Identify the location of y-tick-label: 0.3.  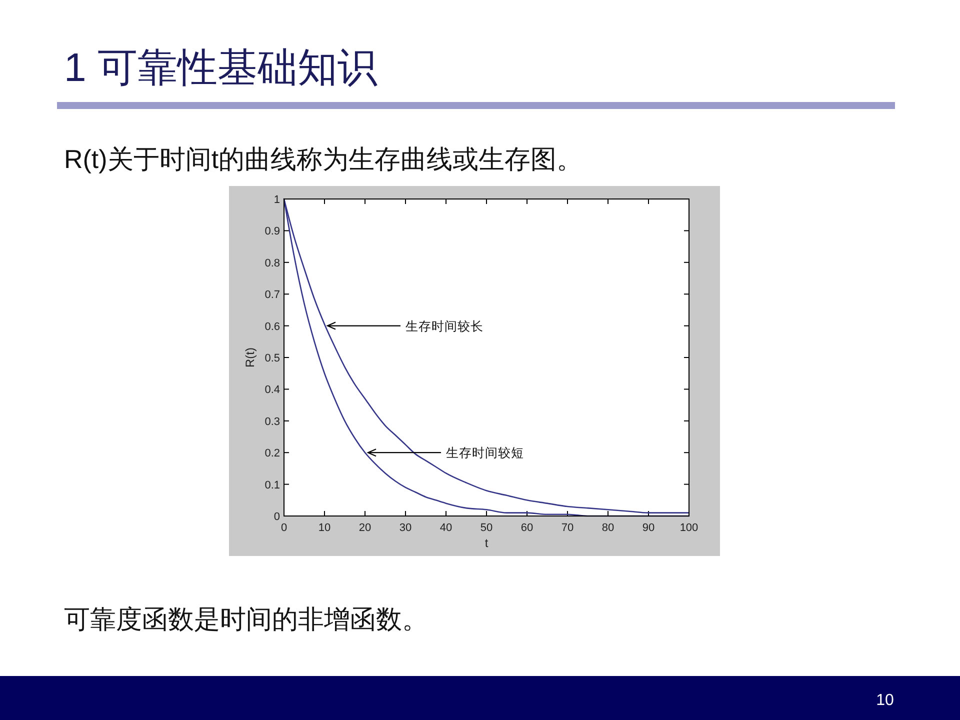
(272, 422).